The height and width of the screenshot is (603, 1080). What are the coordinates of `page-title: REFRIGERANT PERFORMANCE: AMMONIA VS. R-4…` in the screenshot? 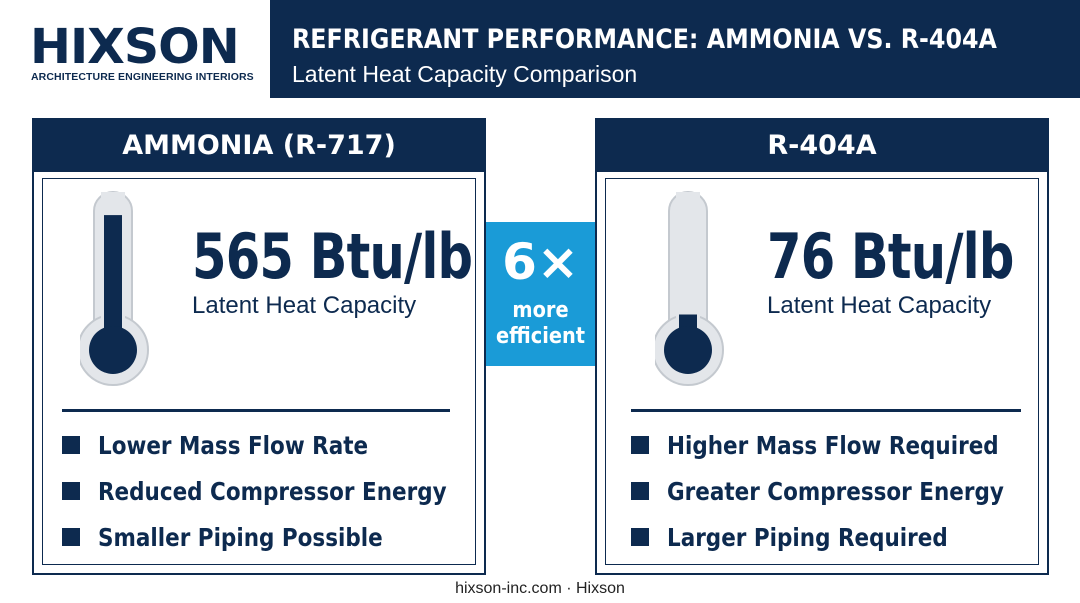 It's located at (644, 39).